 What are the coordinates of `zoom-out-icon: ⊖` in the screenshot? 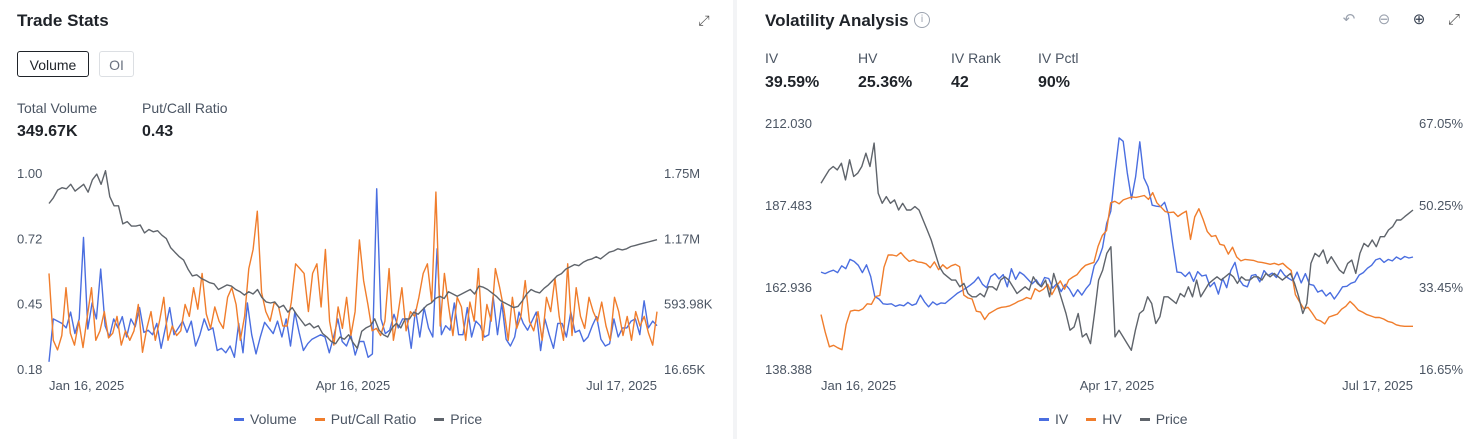 It's located at (1384, 19).